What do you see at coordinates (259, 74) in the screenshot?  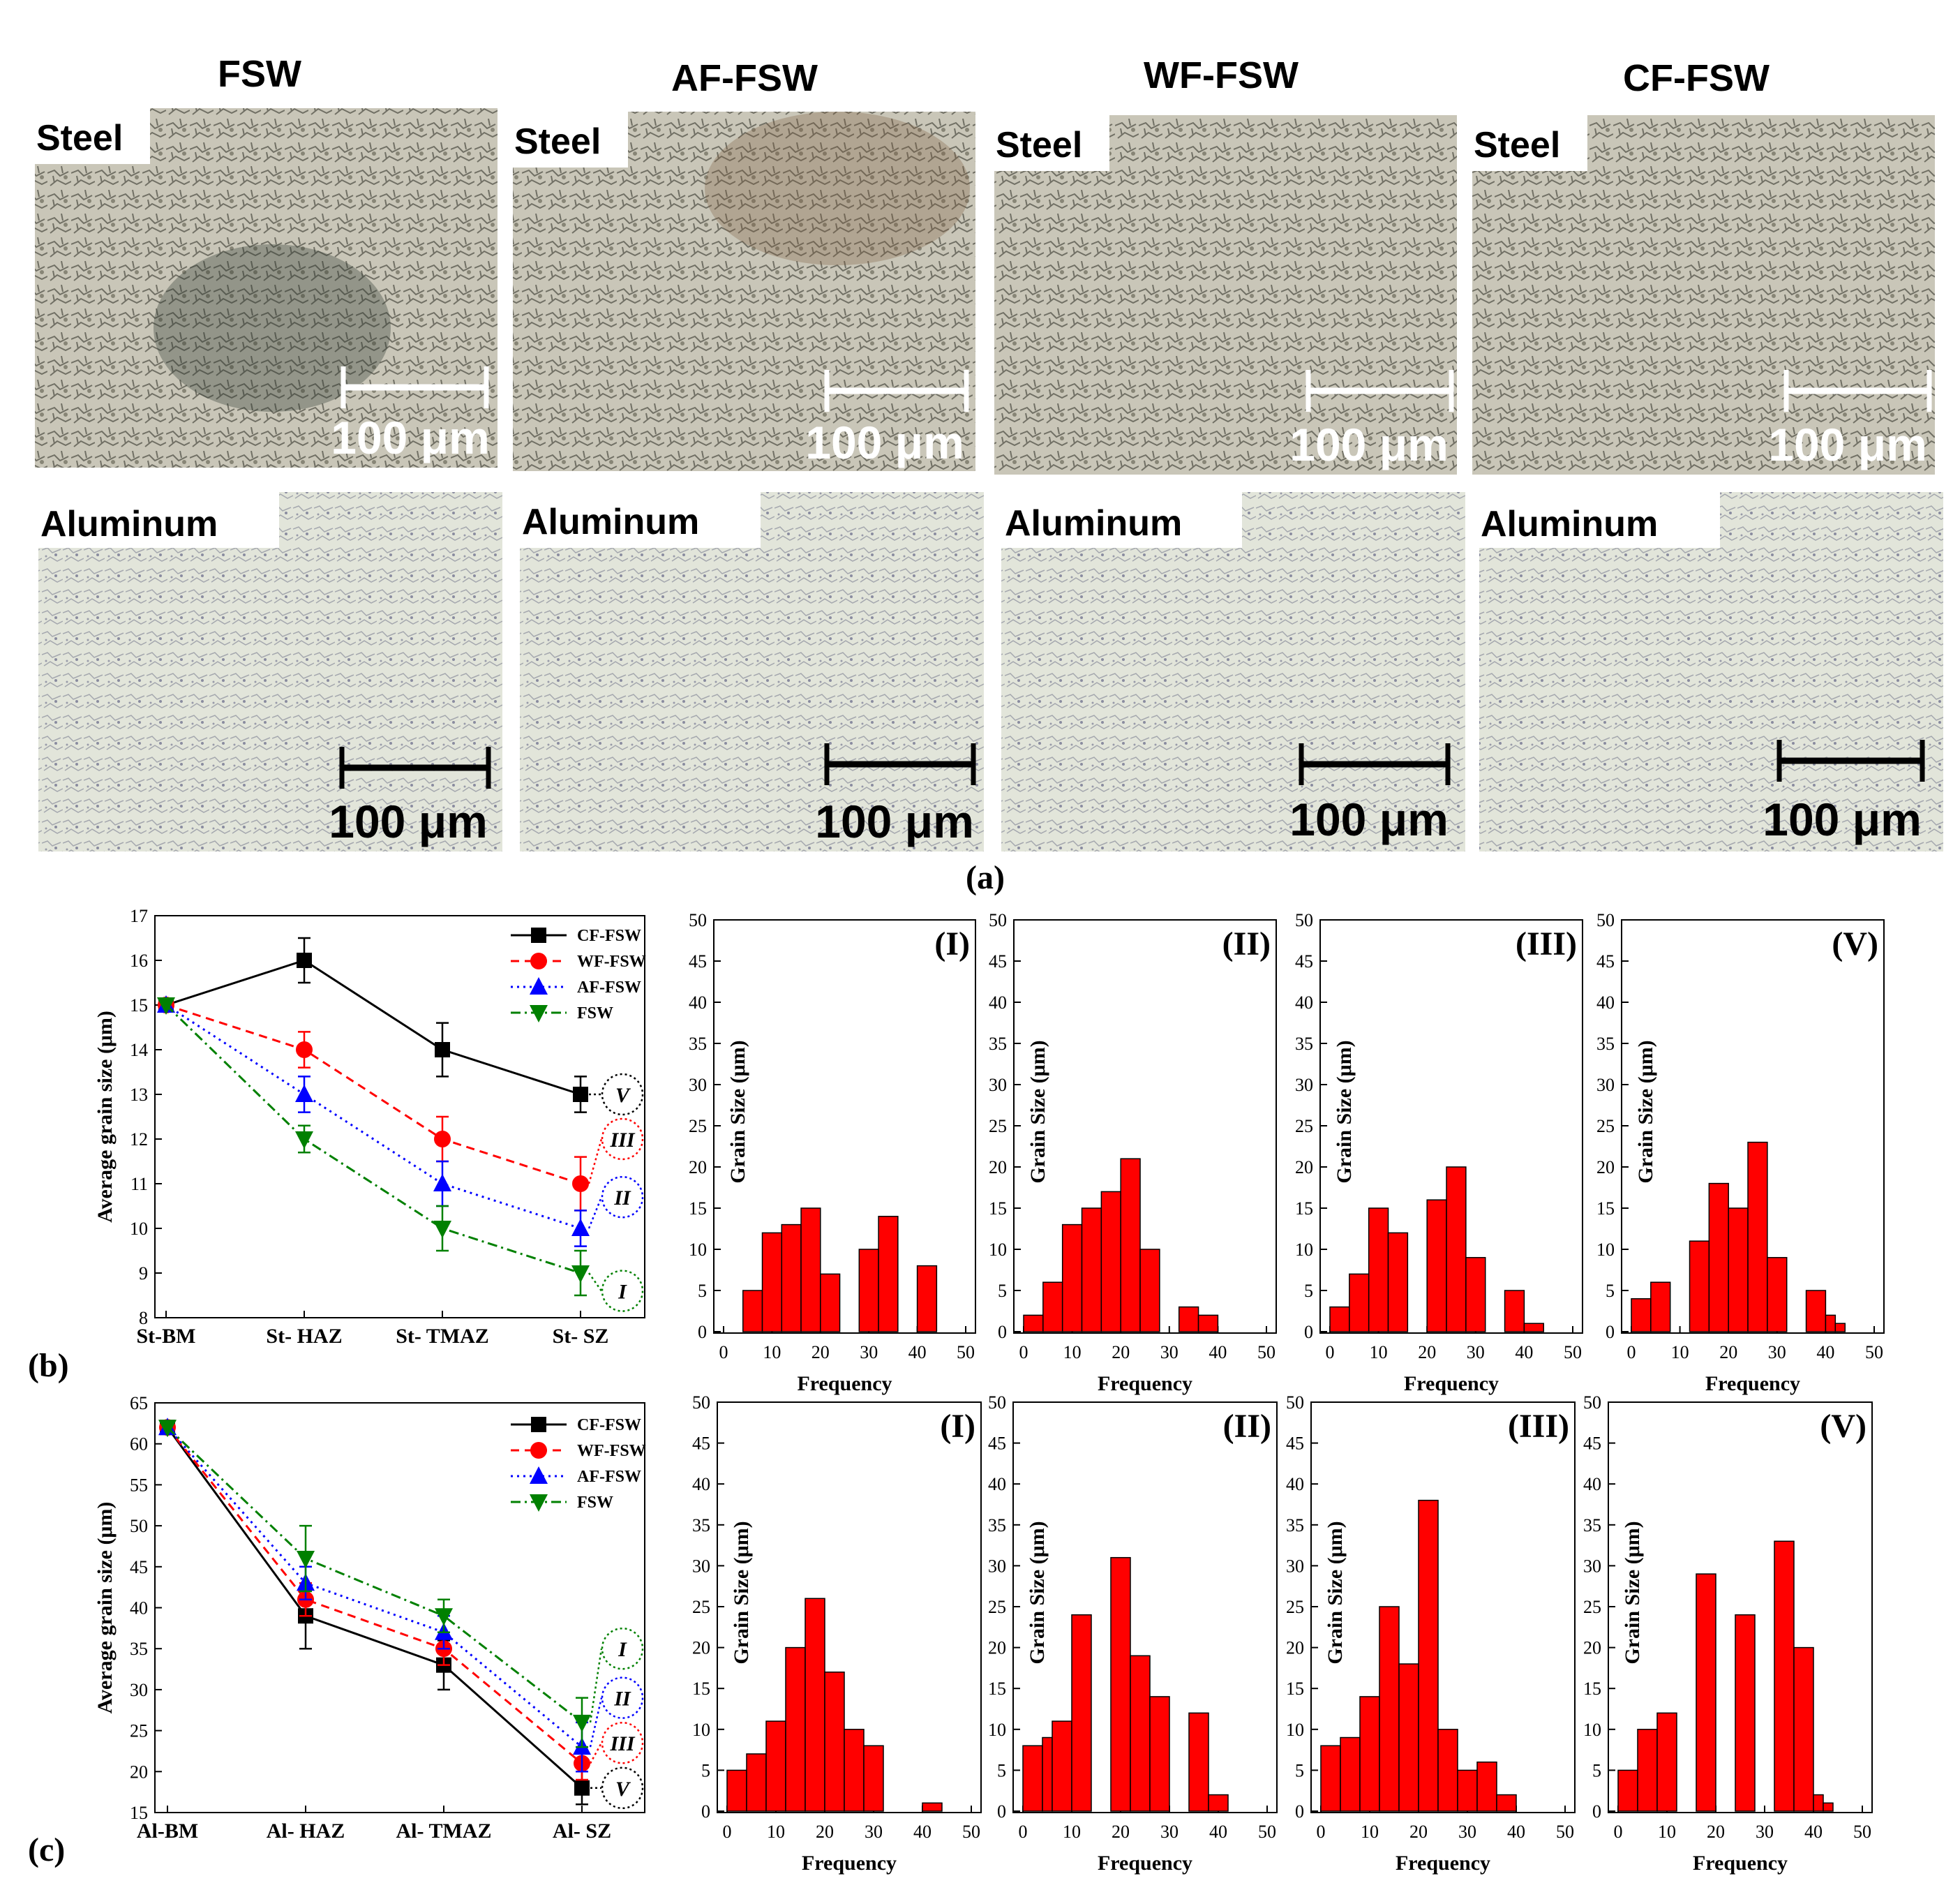 I see `column-header-fsw: FSW` at bounding box center [259, 74].